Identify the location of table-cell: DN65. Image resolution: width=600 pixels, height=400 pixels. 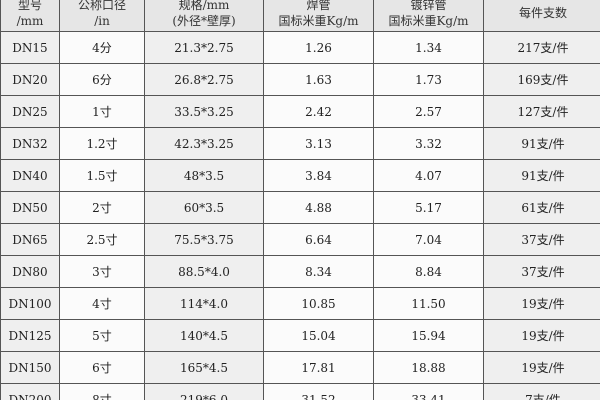
(30, 239).